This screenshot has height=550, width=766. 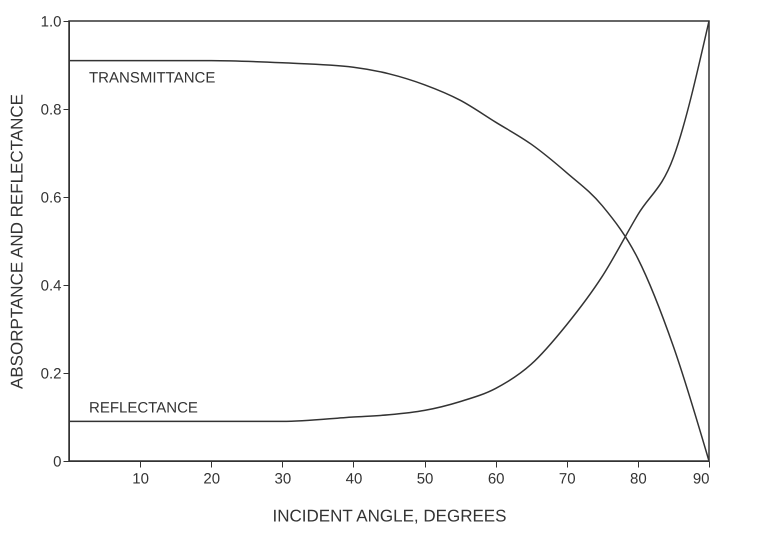 I want to click on y-tick-label: 0.2, so click(x=51, y=374).